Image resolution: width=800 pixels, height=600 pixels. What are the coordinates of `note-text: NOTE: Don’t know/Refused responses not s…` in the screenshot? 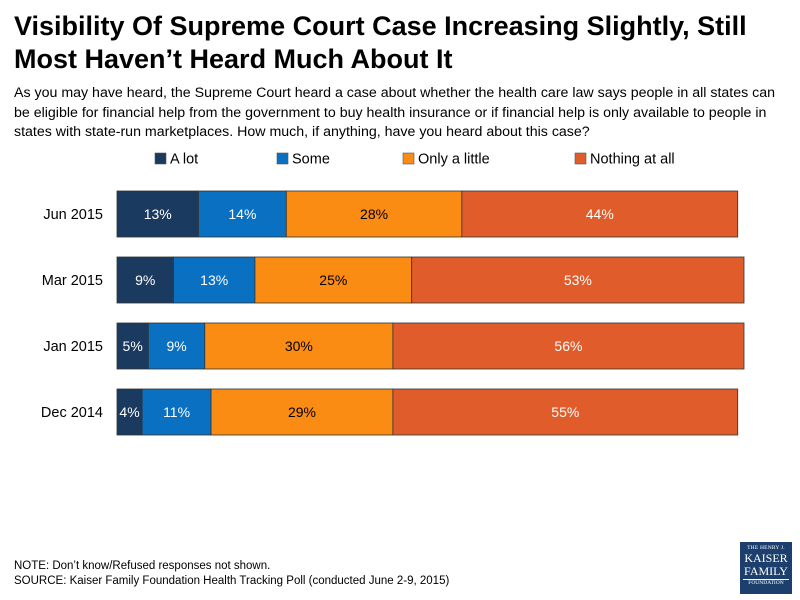 It's located at (142, 566).